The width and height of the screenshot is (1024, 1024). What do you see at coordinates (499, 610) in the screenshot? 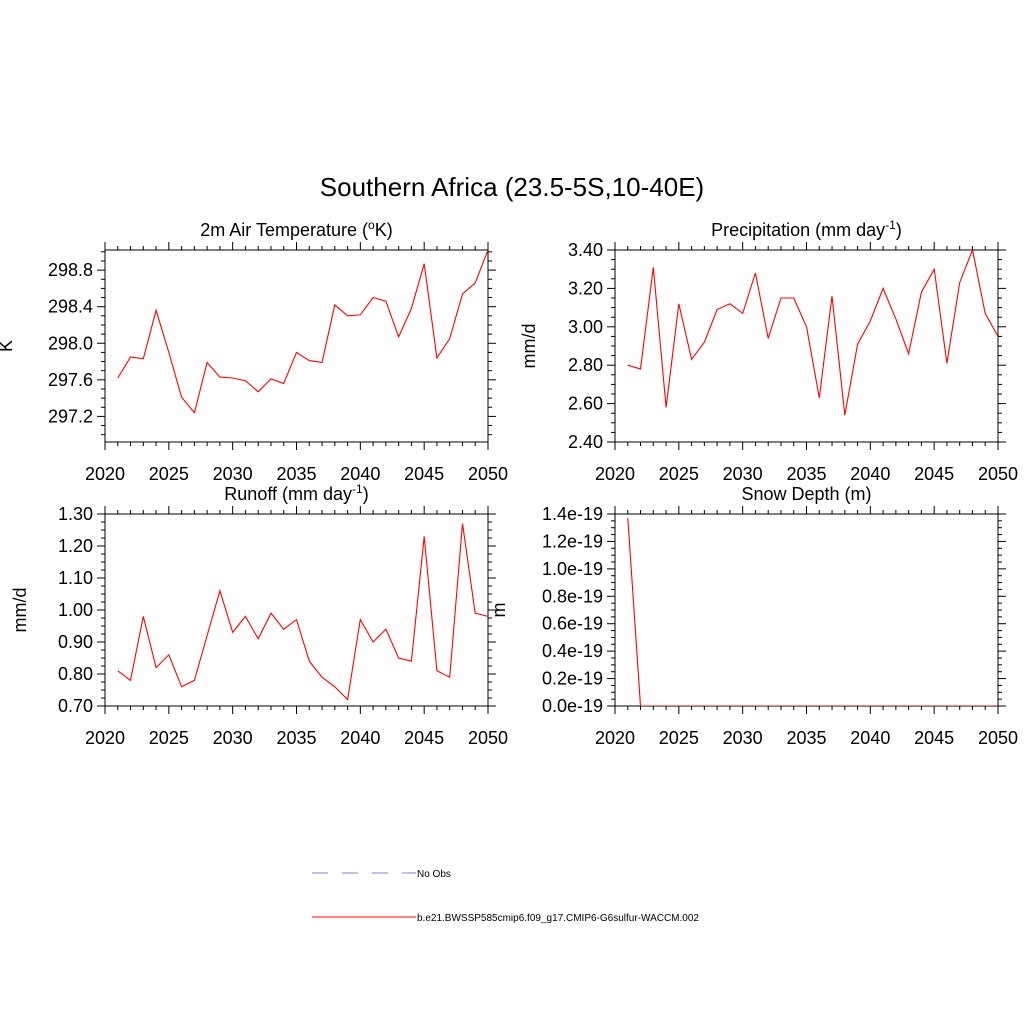
I see `y-axis-label: m` at bounding box center [499, 610].